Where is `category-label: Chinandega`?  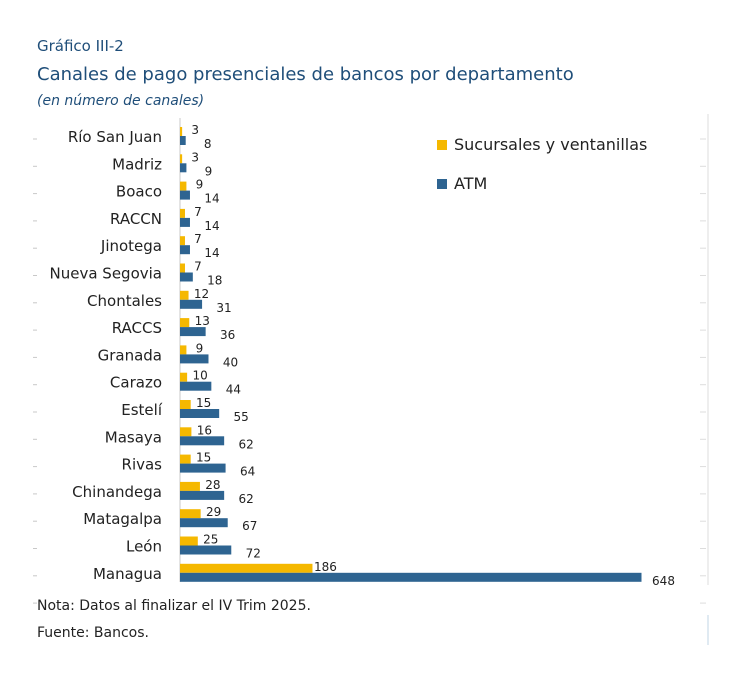 category-label: Chinandega is located at coordinates (117, 492).